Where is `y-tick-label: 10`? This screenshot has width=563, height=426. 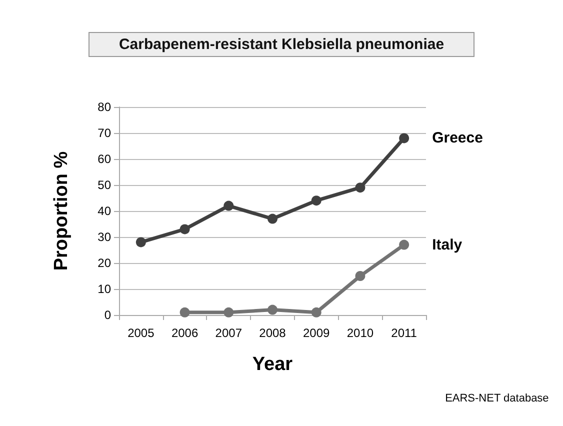
y-tick-label: 10 is located at coordinates (105, 289).